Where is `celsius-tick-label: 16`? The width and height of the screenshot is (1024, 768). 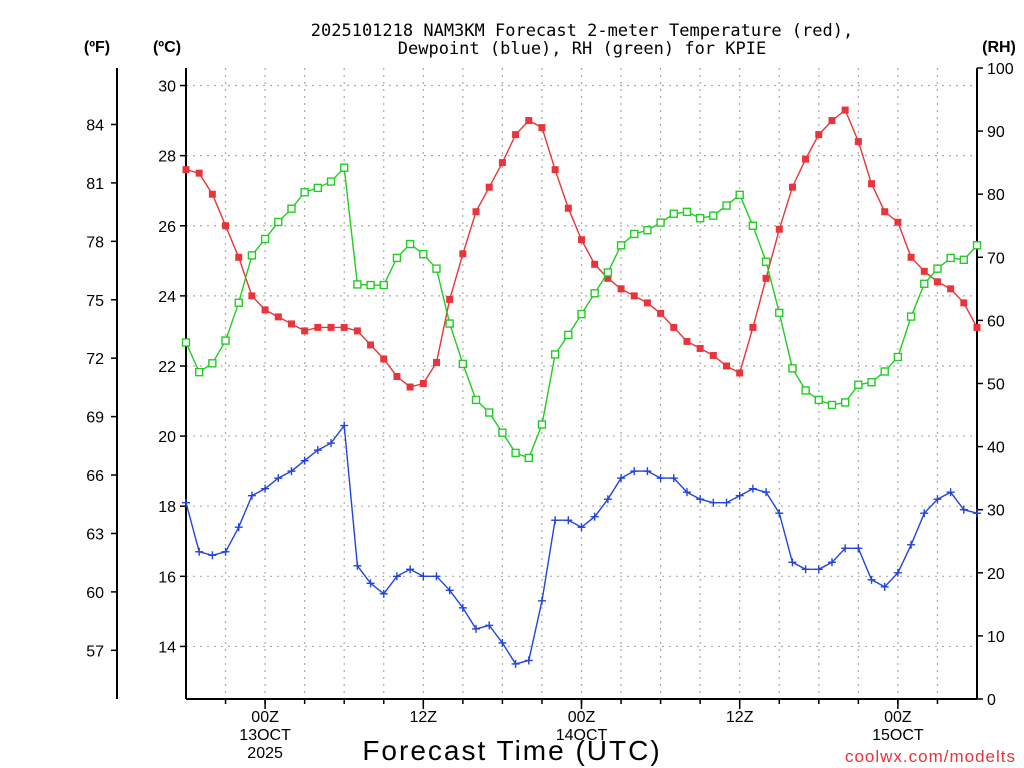
celsius-tick-label: 16 is located at coordinates (167, 577).